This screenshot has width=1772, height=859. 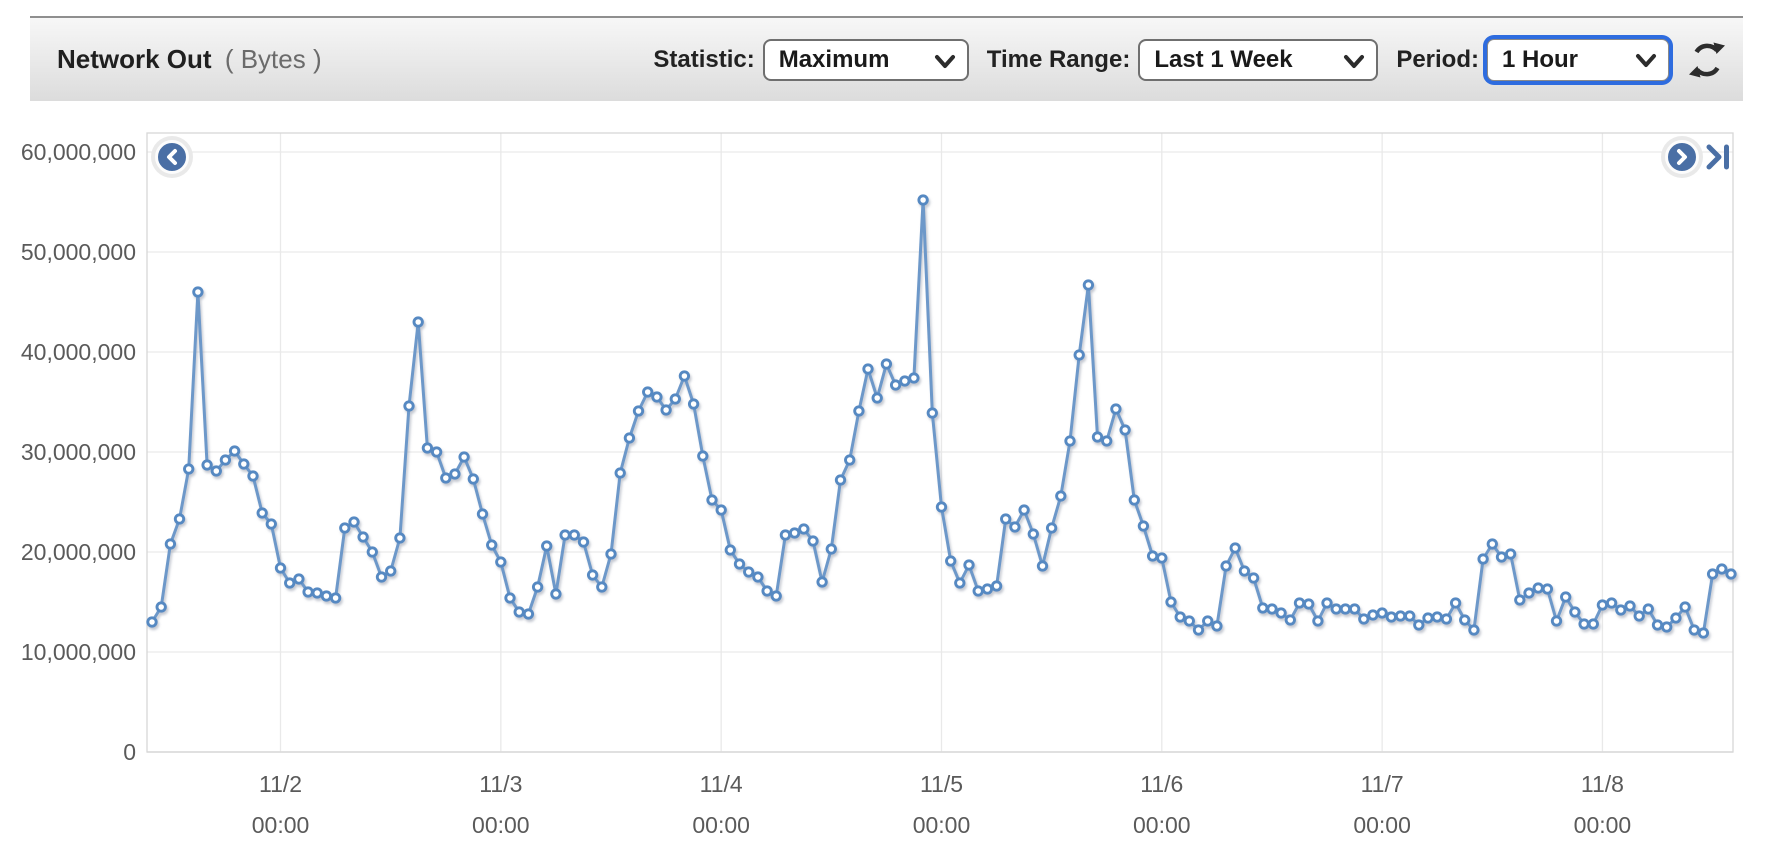 I want to click on period-label: Period:, so click(x=1437, y=59).